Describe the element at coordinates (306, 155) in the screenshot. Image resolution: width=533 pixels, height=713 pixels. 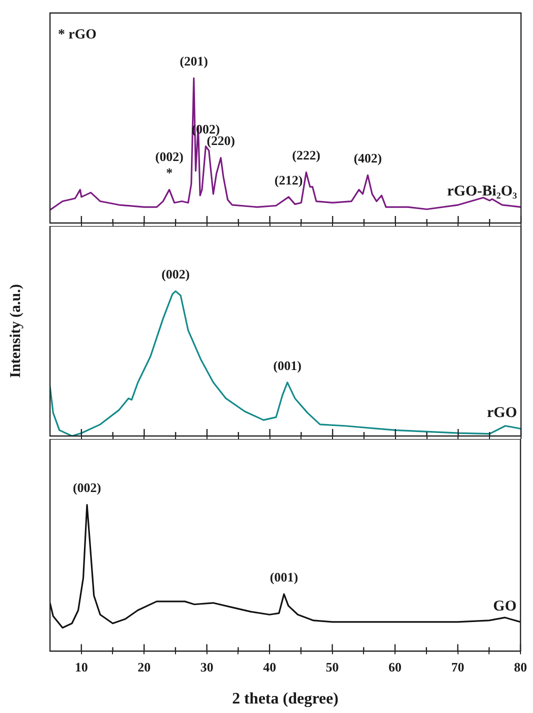
I see `annotation: (222)` at that location.